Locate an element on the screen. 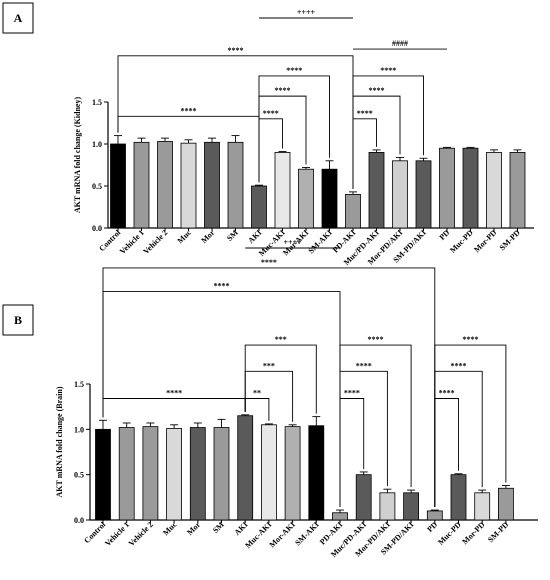 The image size is (550, 580). panel-label: A is located at coordinates (18, 18).